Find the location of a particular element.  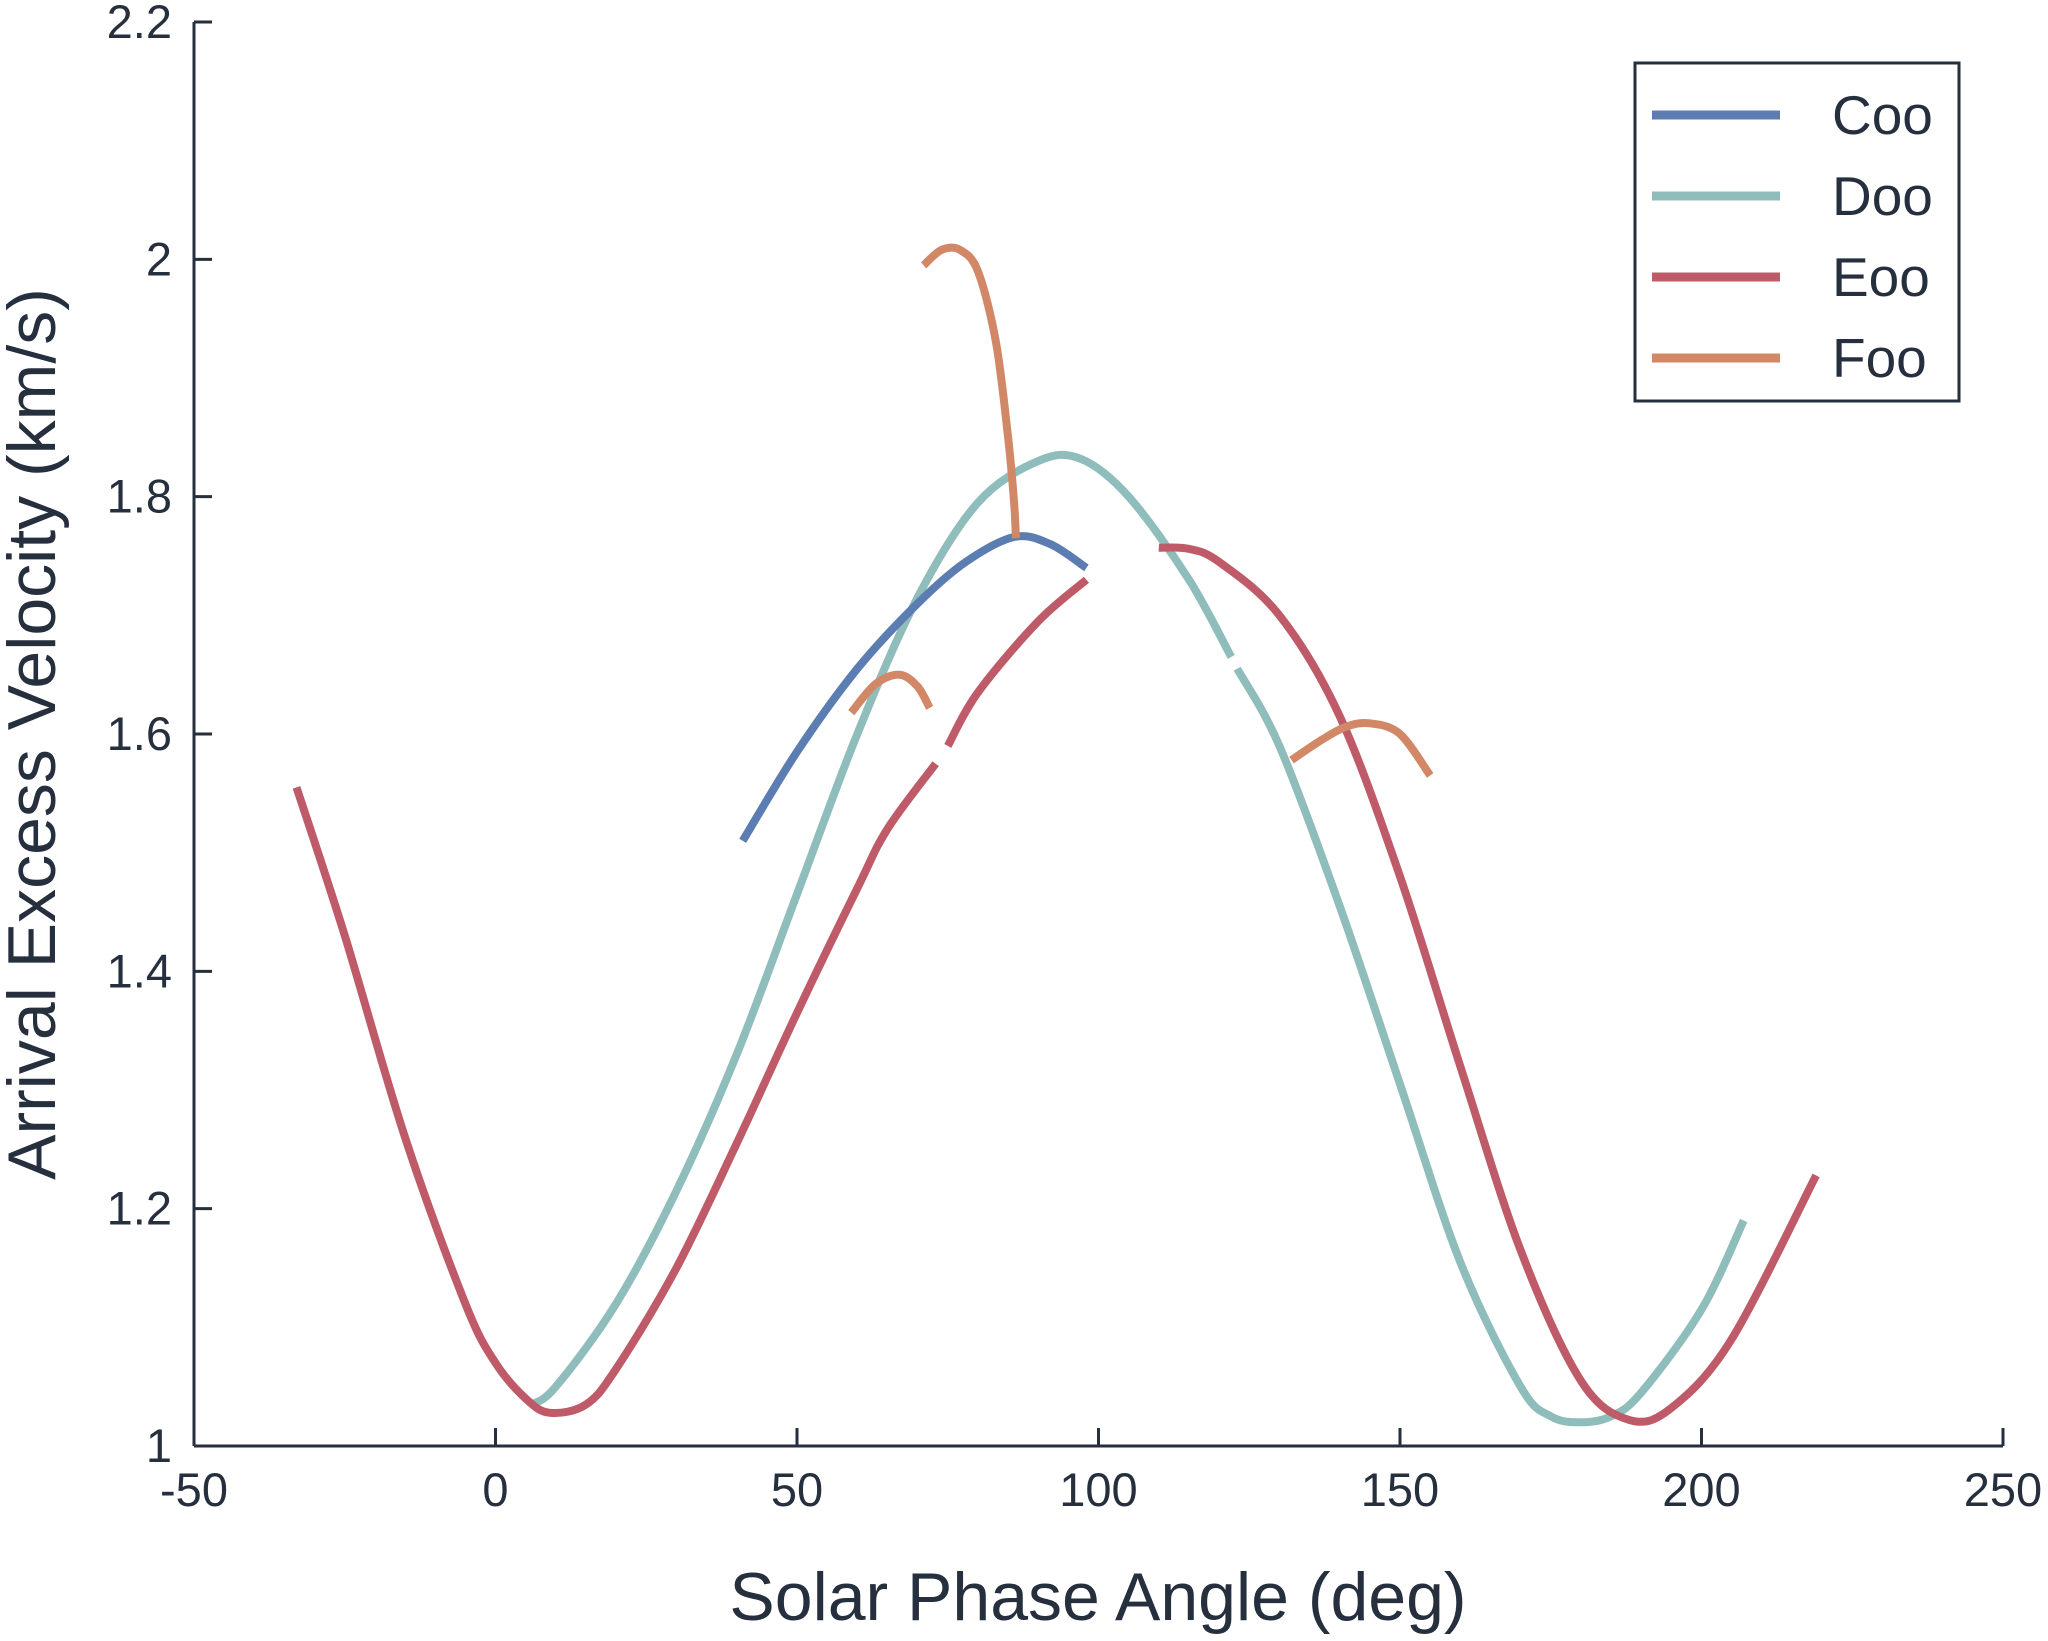

x-tick-label: 50 is located at coordinates (797, 1489).